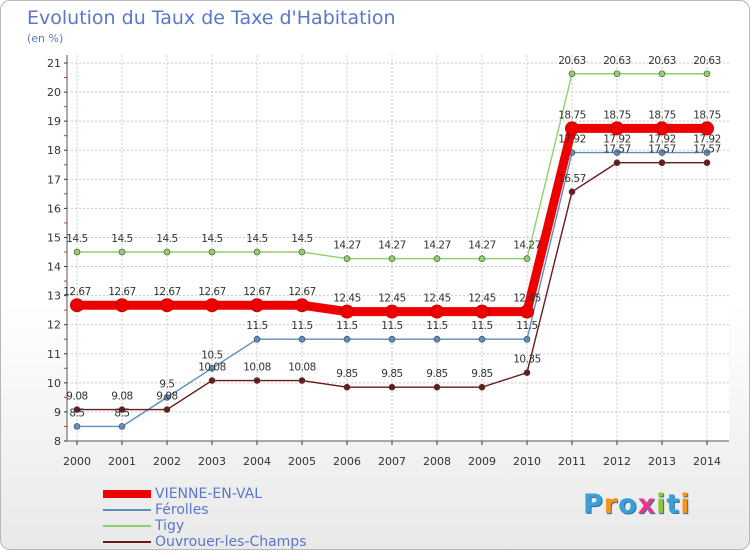 The image size is (750, 550). I want to click on x-tick-label: 2003, so click(212, 461).